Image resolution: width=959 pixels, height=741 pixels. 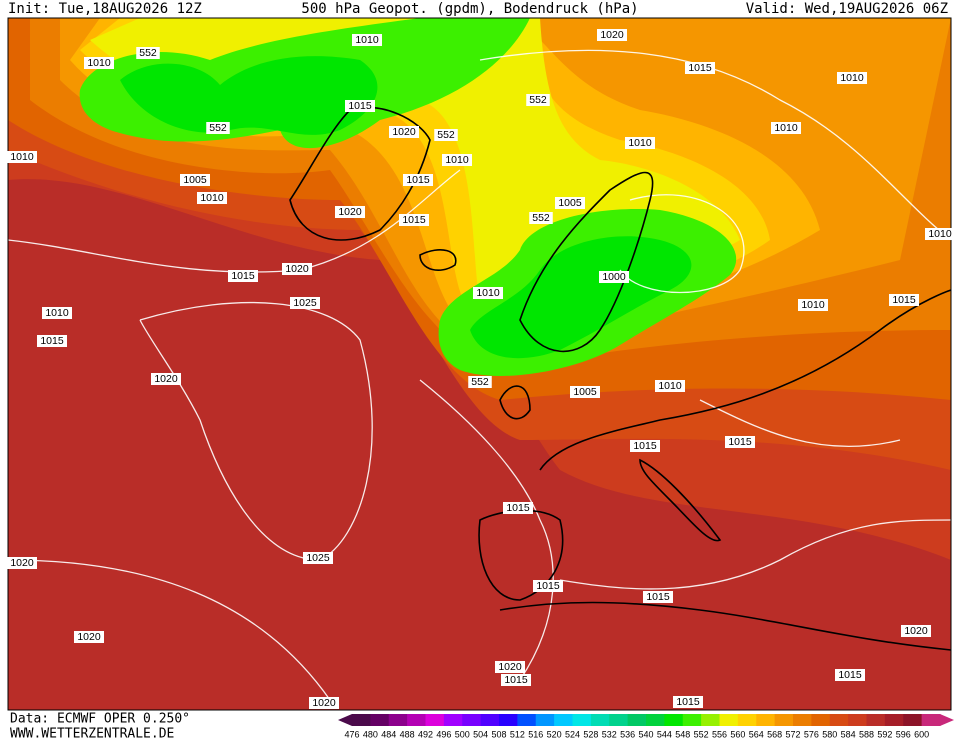 What do you see at coordinates (774, 734) in the screenshot?
I see `scale-label: 568` at bounding box center [774, 734].